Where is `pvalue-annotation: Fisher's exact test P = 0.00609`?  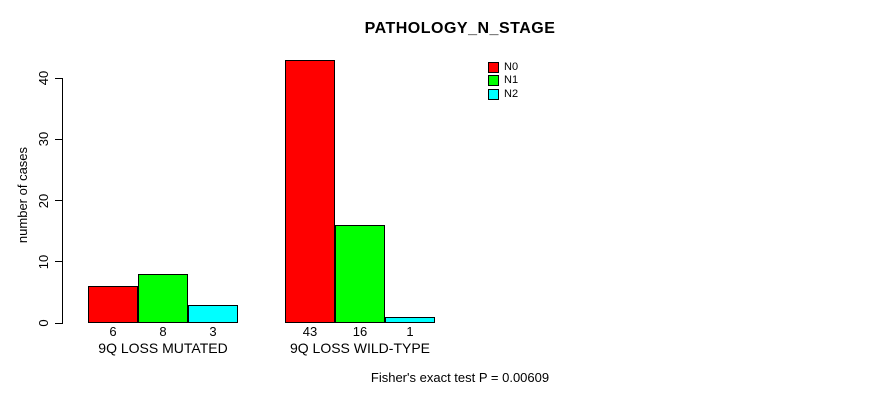
pvalue-annotation: Fisher's exact test P = 0.00609 is located at coordinates (460, 377).